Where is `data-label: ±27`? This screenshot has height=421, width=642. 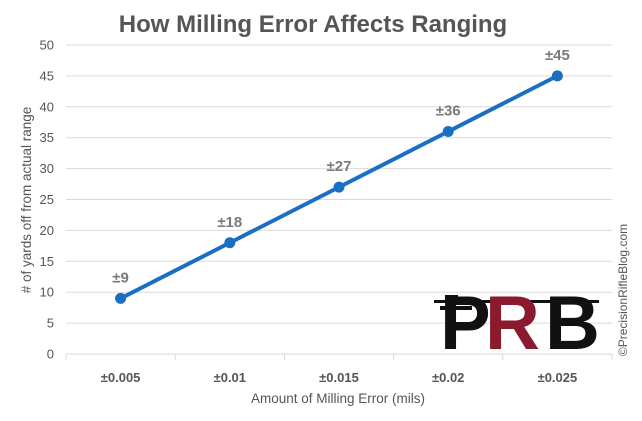 data-label: ±27 is located at coordinates (339, 166).